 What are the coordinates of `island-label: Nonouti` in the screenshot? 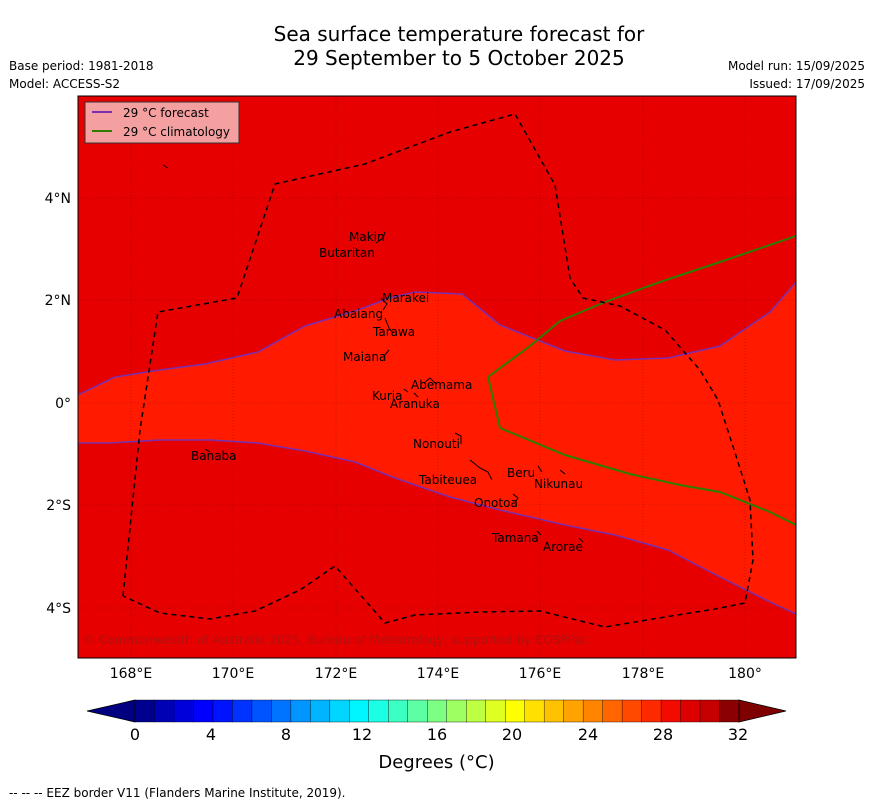 It's located at (436, 444).